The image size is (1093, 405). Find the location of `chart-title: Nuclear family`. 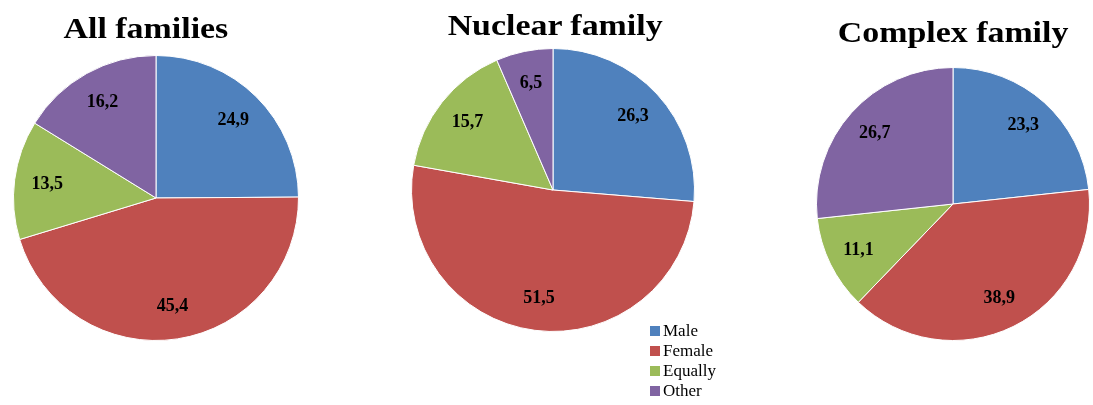

chart-title: Nuclear family is located at coordinates (555, 25).